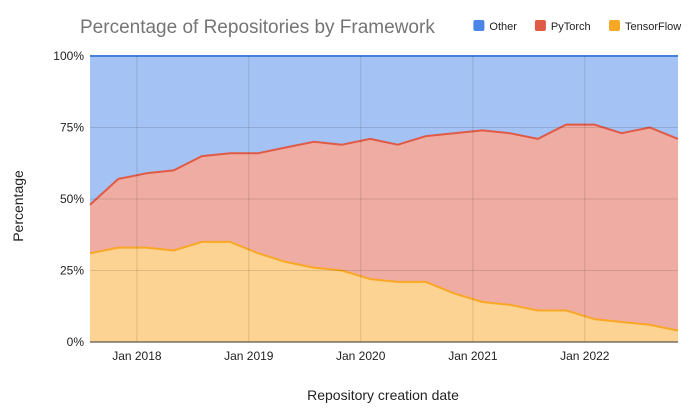 Image resolution: width=700 pixels, height=414 pixels. I want to click on y-tick-label: 100%, so click(68, 56).